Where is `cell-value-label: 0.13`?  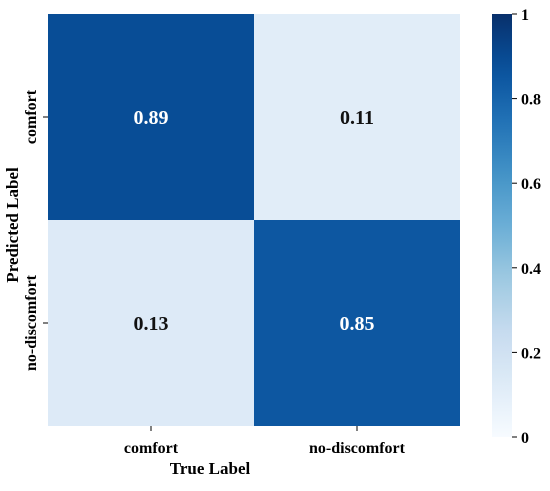
cell-value-label: 0.13 is located at coordinates (151, 324).